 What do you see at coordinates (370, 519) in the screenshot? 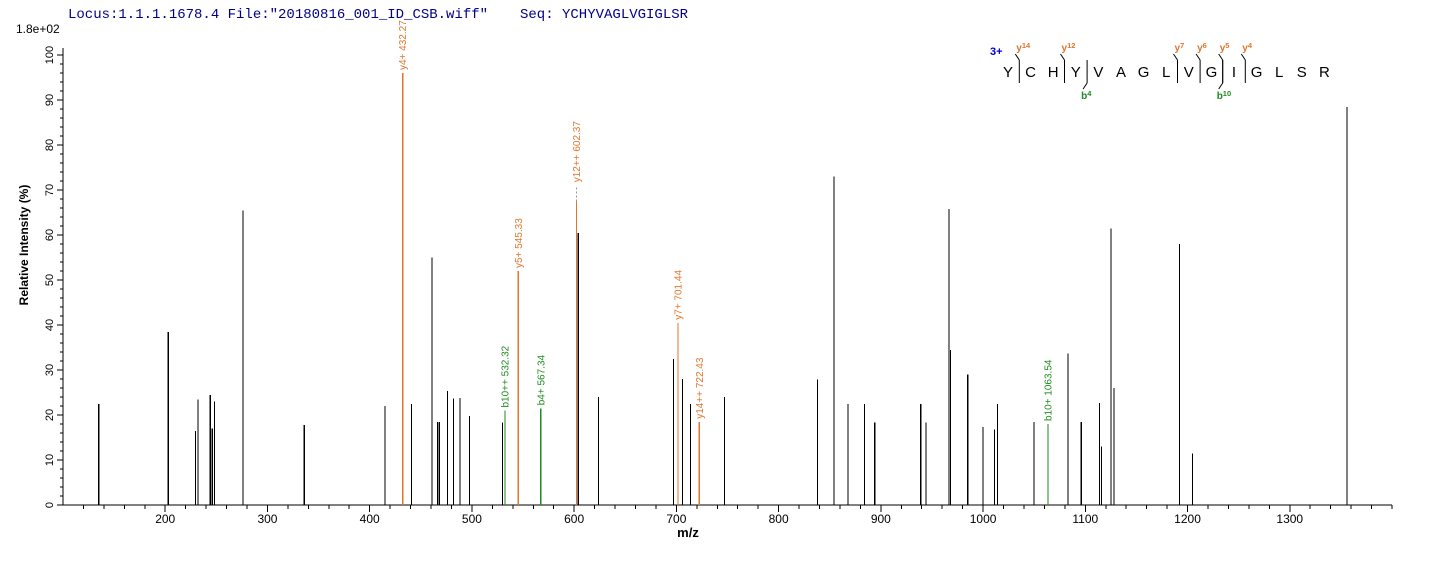
I see `x-tick-label: 400` at bounding box center [370, 519].